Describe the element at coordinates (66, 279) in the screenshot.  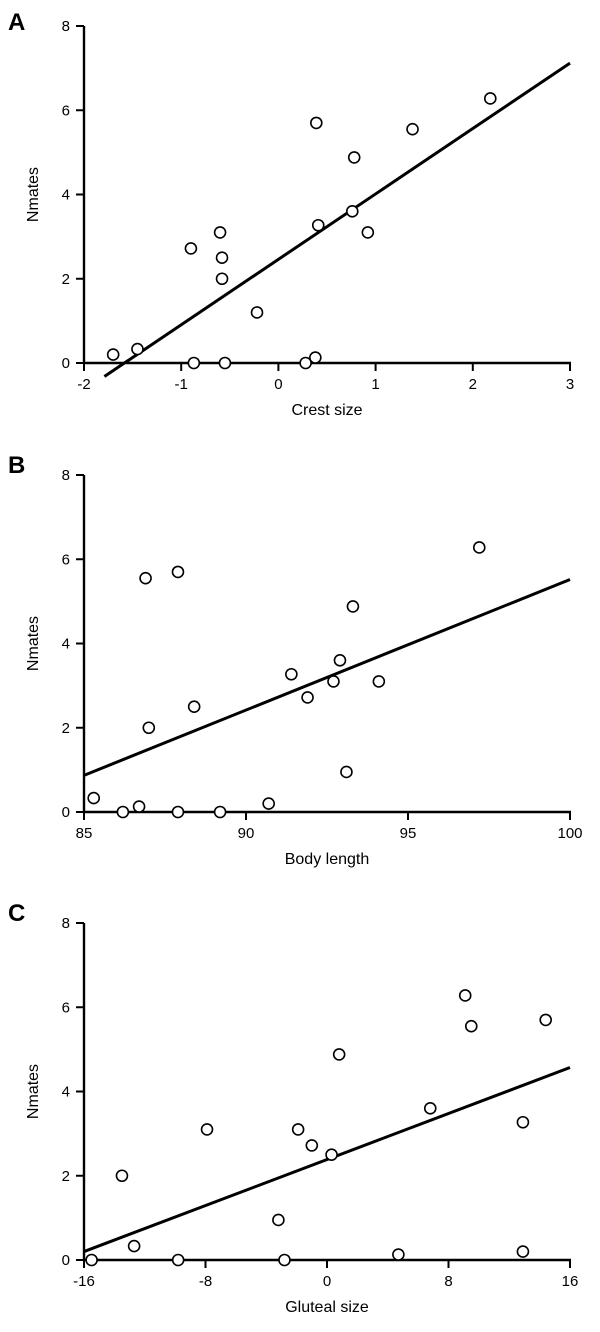
I see `panel-a-y-tick-label: 2` at that location.